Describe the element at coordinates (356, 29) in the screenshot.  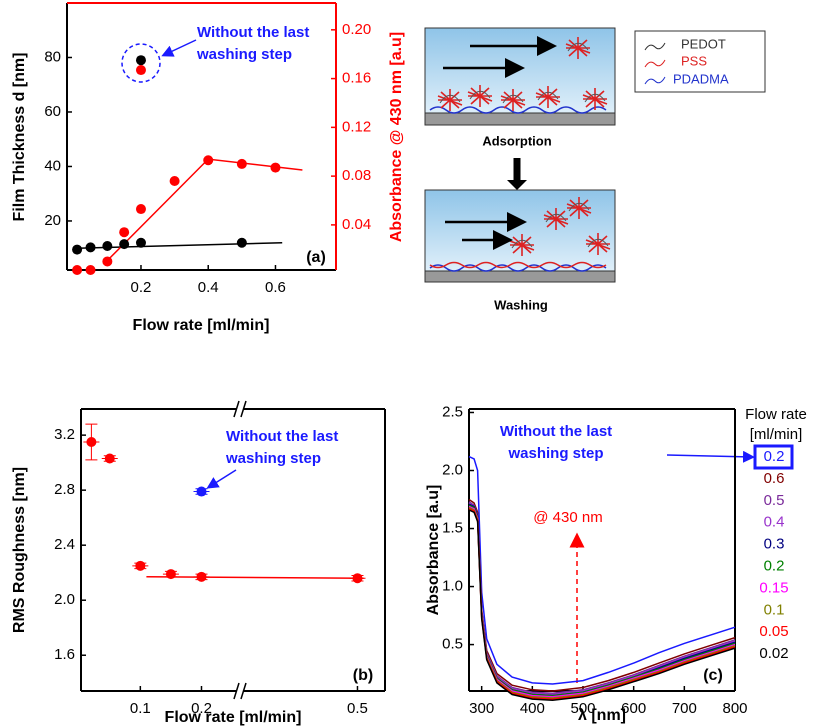
I see `y2-tick-label: 0.20` at that location.